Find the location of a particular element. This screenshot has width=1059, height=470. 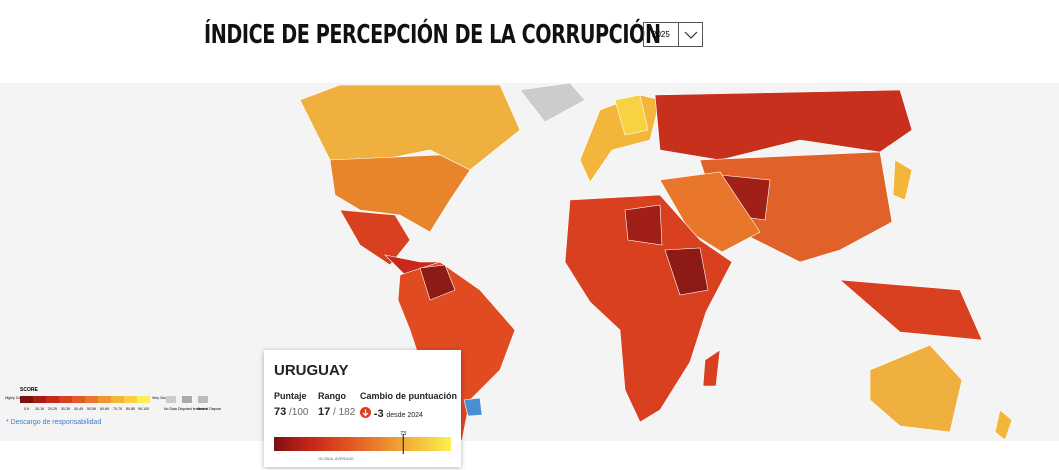

legend-range: 10-19 is located at coordinates (39, 409).